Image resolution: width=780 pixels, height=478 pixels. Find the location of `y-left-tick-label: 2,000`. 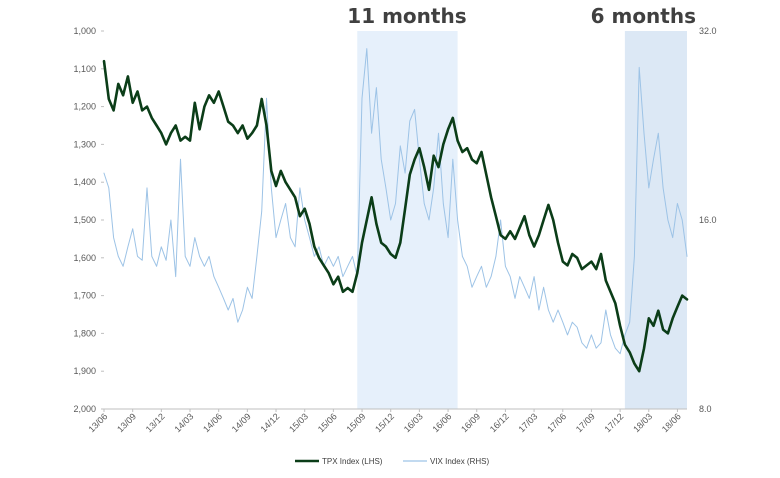

y-left-tick-label: 2,000 is located at coordinates (84, 409).